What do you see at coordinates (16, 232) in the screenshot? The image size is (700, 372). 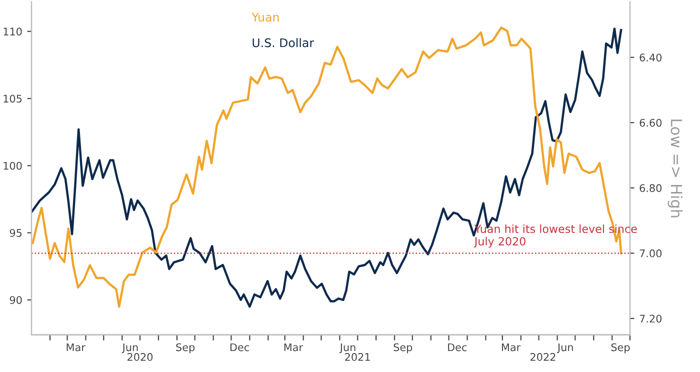 I see `y-tick-label: 95` at bounding box center [16, 232].